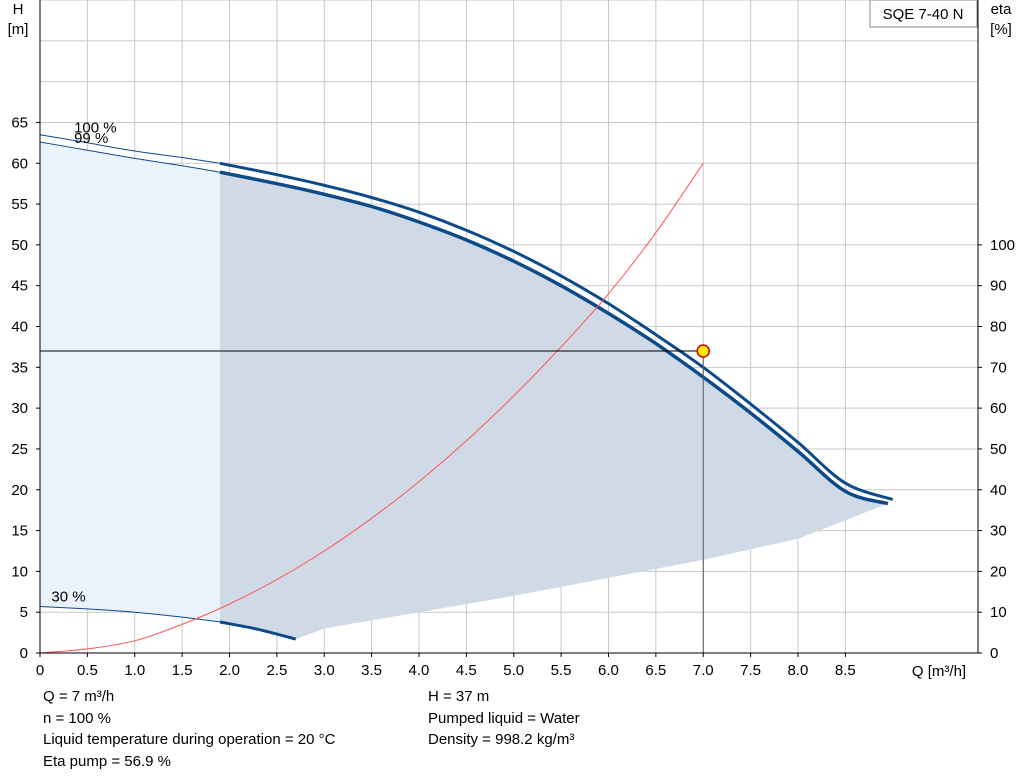  I want to click on y-left-axis-label-unit: [m], so click(18, 29).